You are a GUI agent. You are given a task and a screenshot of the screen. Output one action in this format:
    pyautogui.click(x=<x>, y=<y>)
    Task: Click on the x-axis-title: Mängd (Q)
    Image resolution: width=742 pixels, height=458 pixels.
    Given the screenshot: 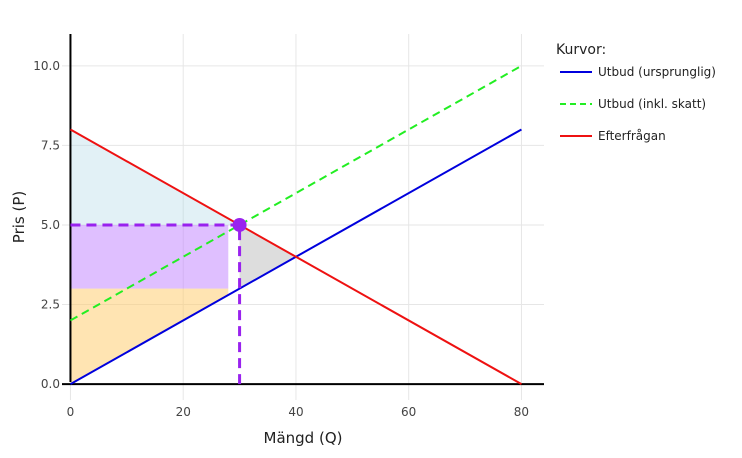 What is the action you would take?
    pyautogui.click(x=303, y=438)
    